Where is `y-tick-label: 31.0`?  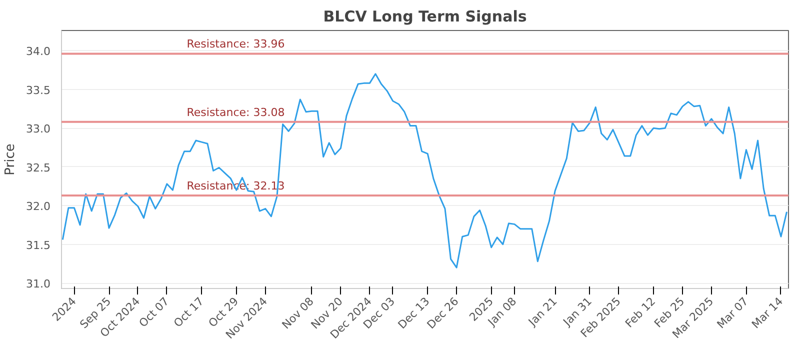 y-tick-label: 31.0 is located at coordinates (38, 284).